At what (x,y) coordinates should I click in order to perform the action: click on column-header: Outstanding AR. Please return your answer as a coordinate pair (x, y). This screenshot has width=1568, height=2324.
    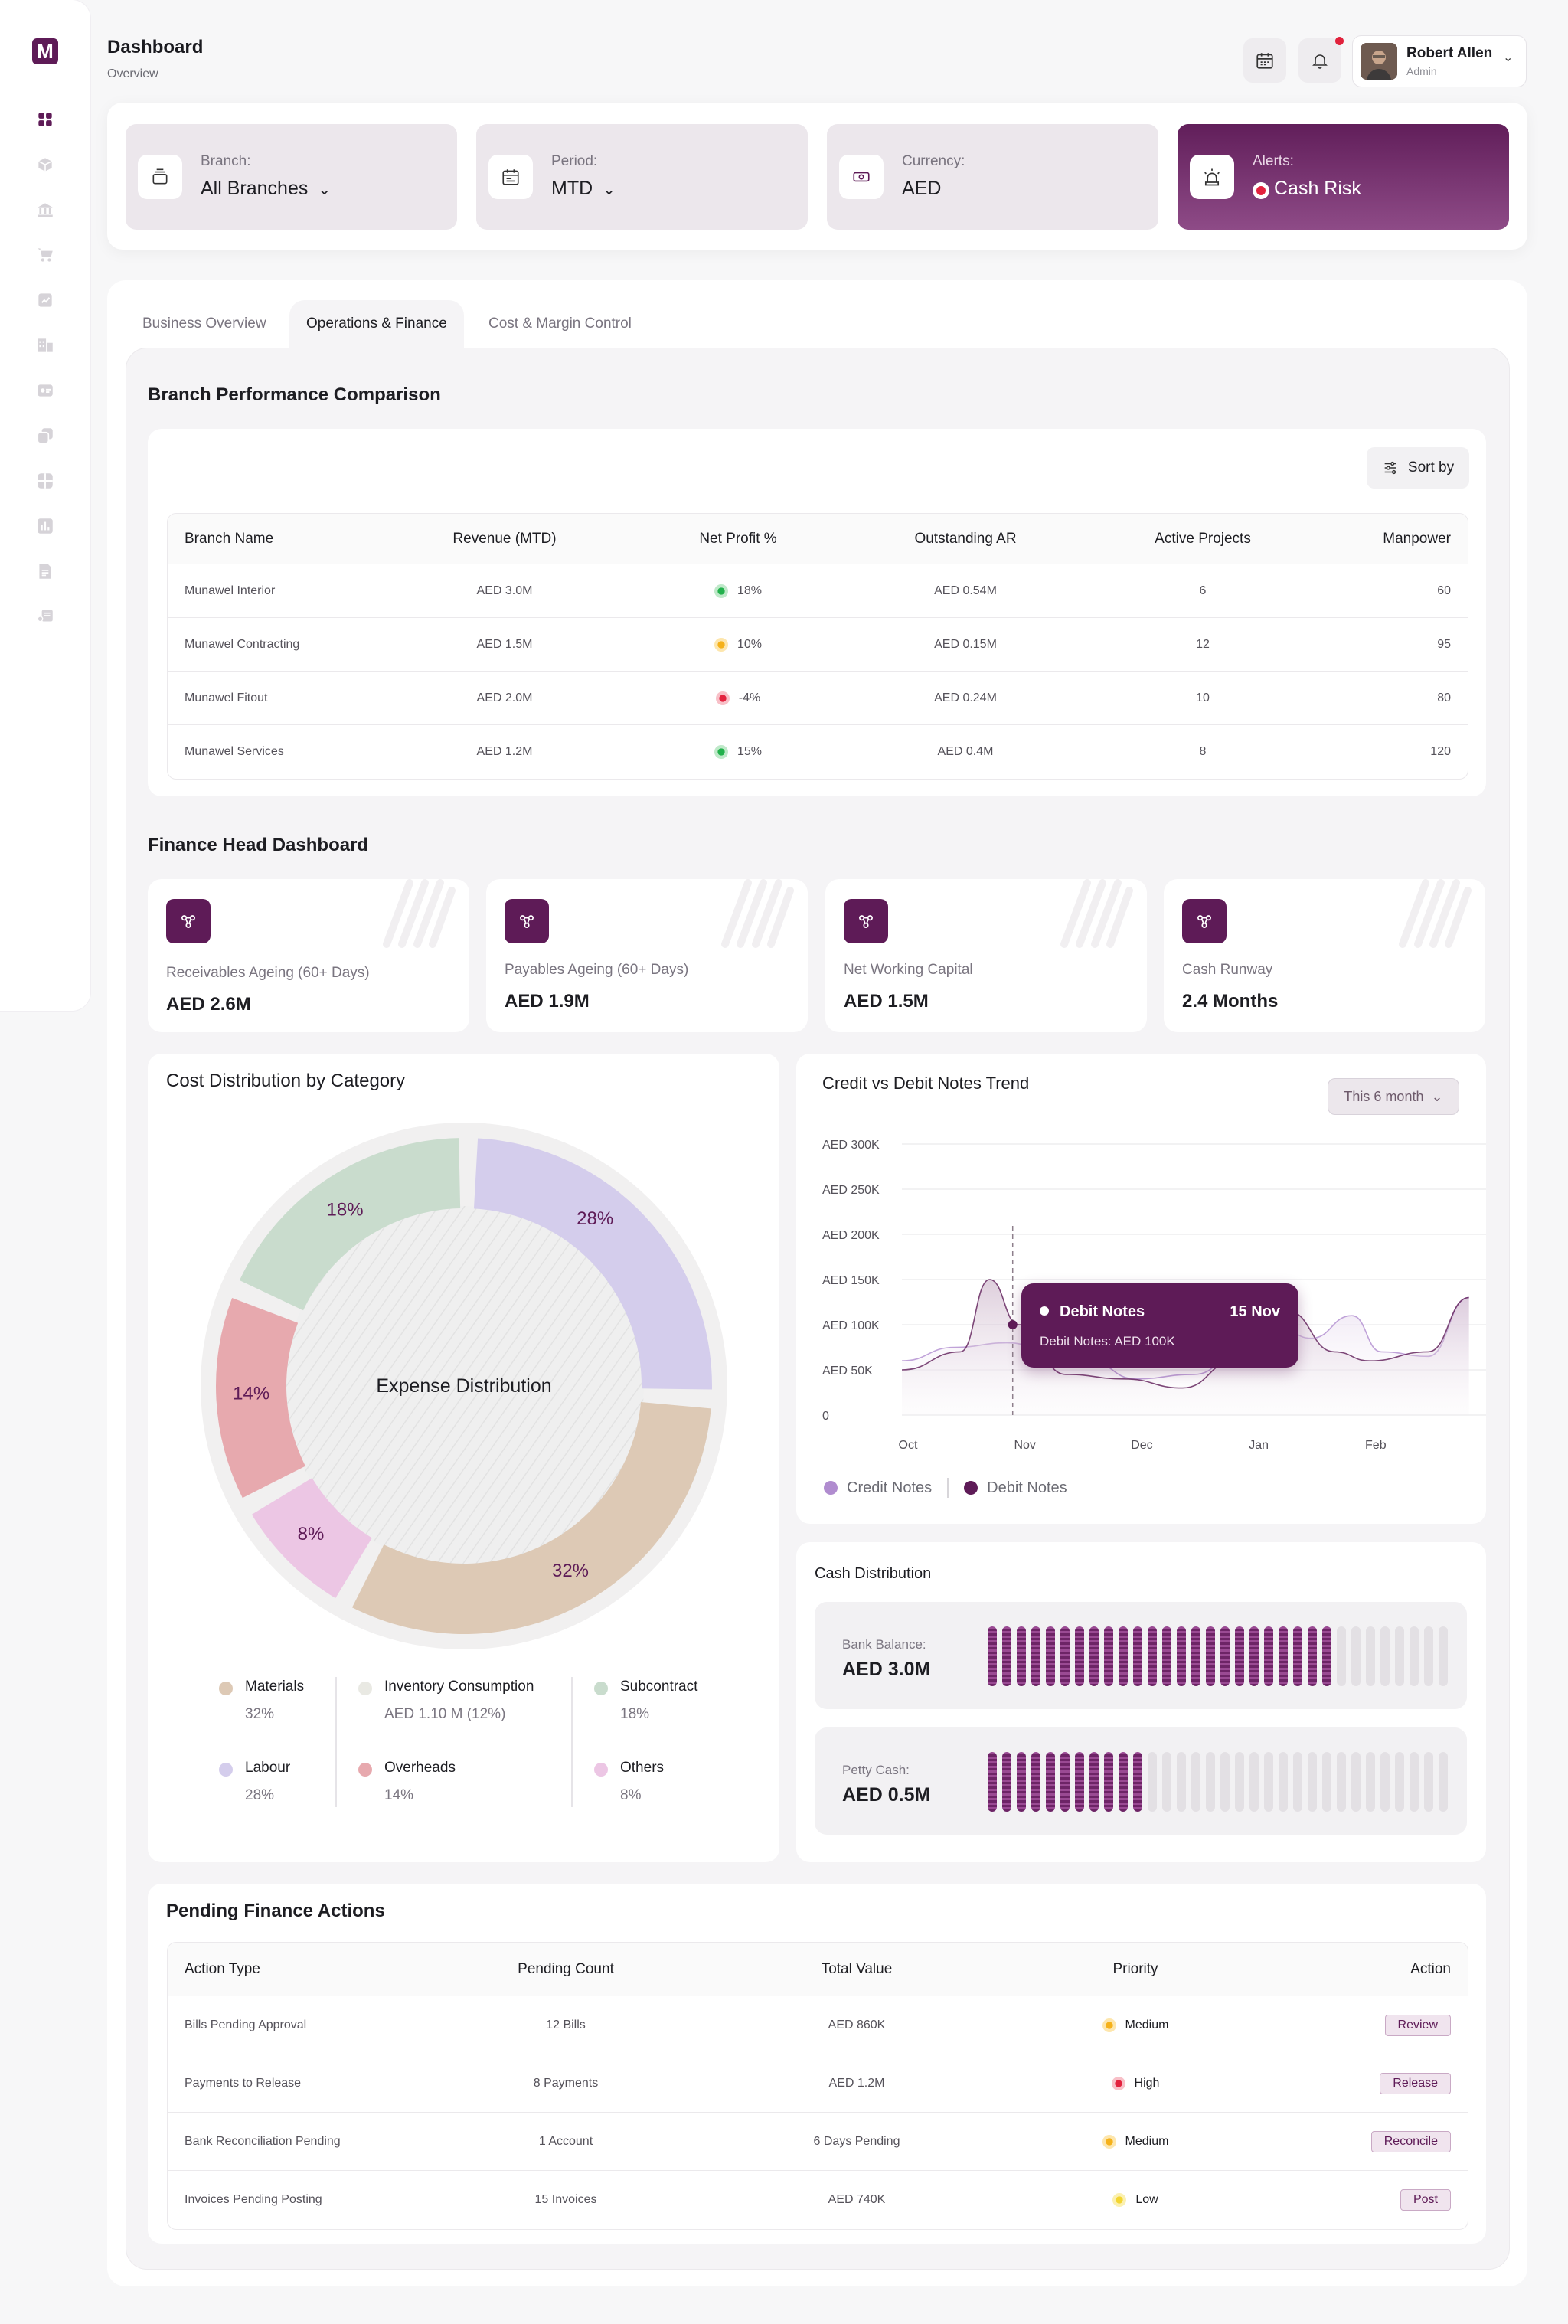
    Looking at the image, I should click on (965, 538).